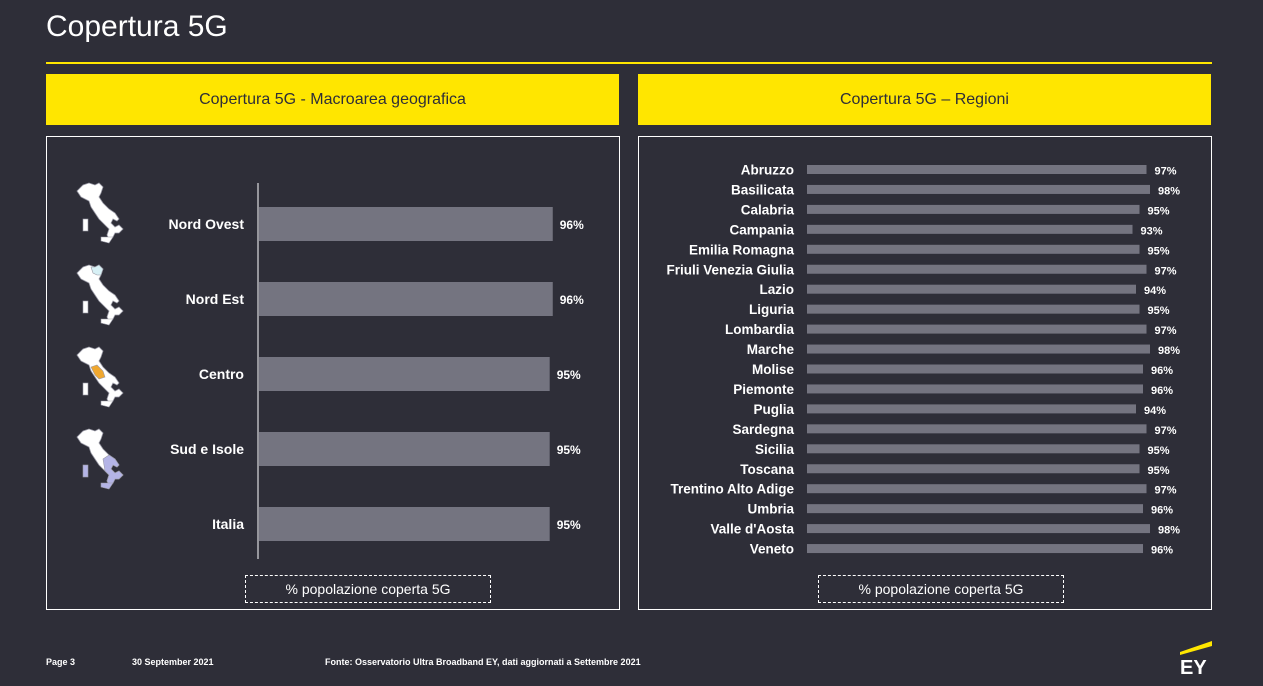 This screenshot has width=1263, height=686. Describe the element at coordinates (215, 299) in the screenshot. I see `macroarea-category-label: Nord Est` at that location.